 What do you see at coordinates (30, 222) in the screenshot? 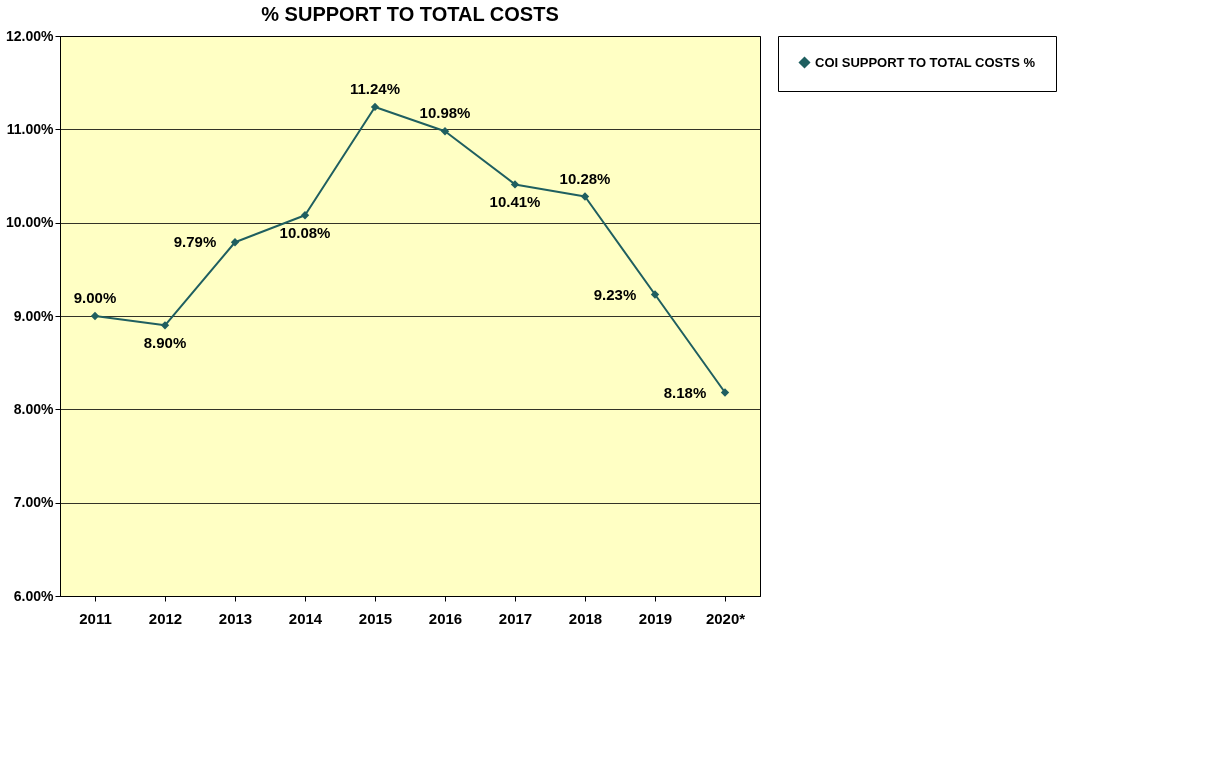
I see `y-tick-label: 10.00%` at bounding box center [30, 222].